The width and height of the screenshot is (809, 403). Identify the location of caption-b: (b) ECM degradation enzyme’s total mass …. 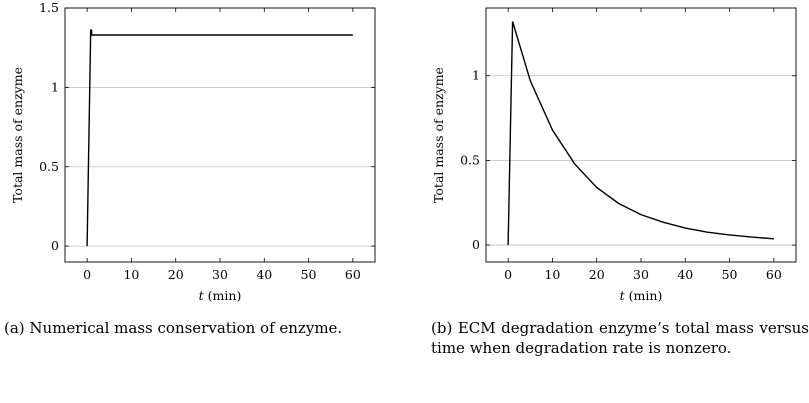
(620, 338).